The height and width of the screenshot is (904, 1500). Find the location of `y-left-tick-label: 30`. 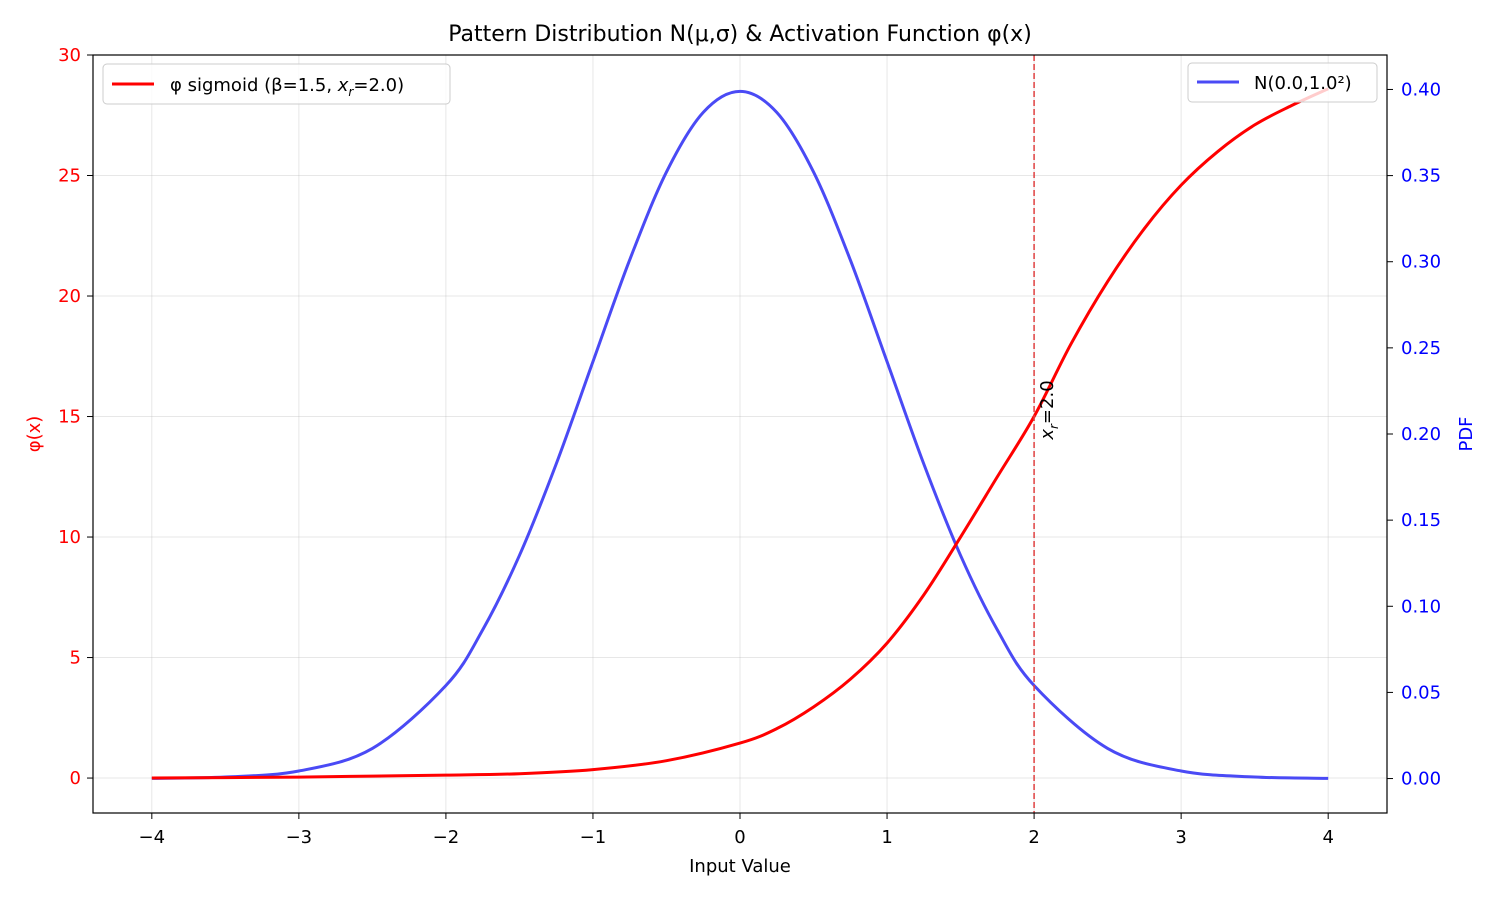

y-left-tick-label: 30 is located at coordinates (69, 55).